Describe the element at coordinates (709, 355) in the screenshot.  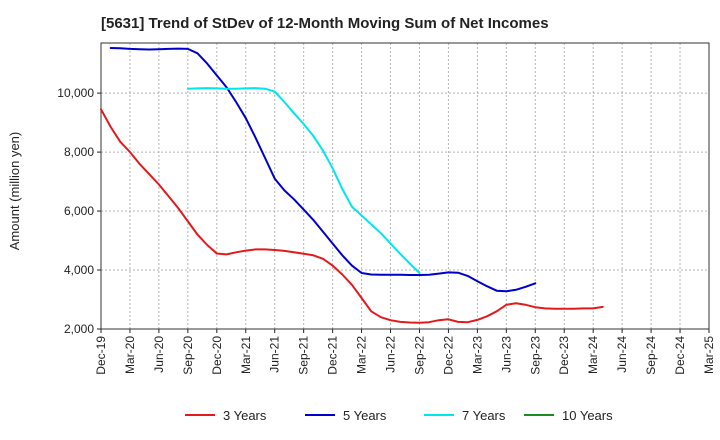
I see `x-tick-label: Mar-25` at that location.